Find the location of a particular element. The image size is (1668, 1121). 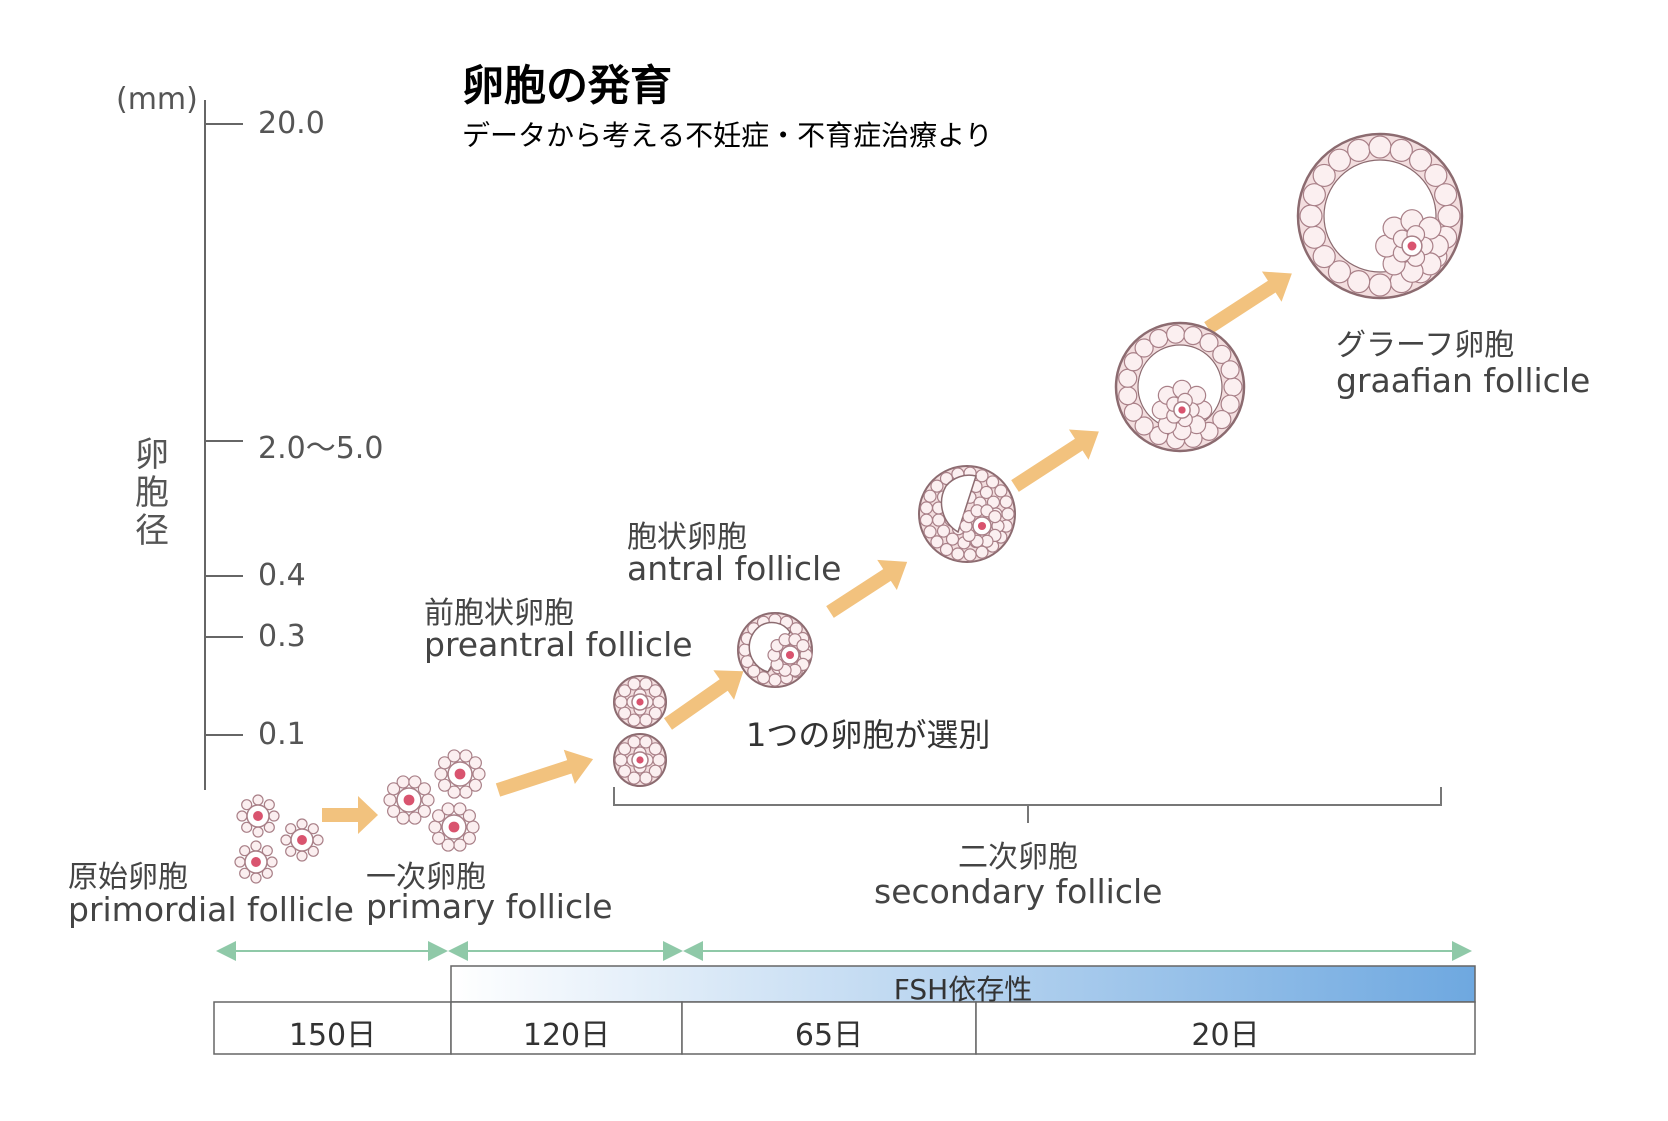

stage-graafian-en: graafian follicle is located at coordinates (1463, 380).